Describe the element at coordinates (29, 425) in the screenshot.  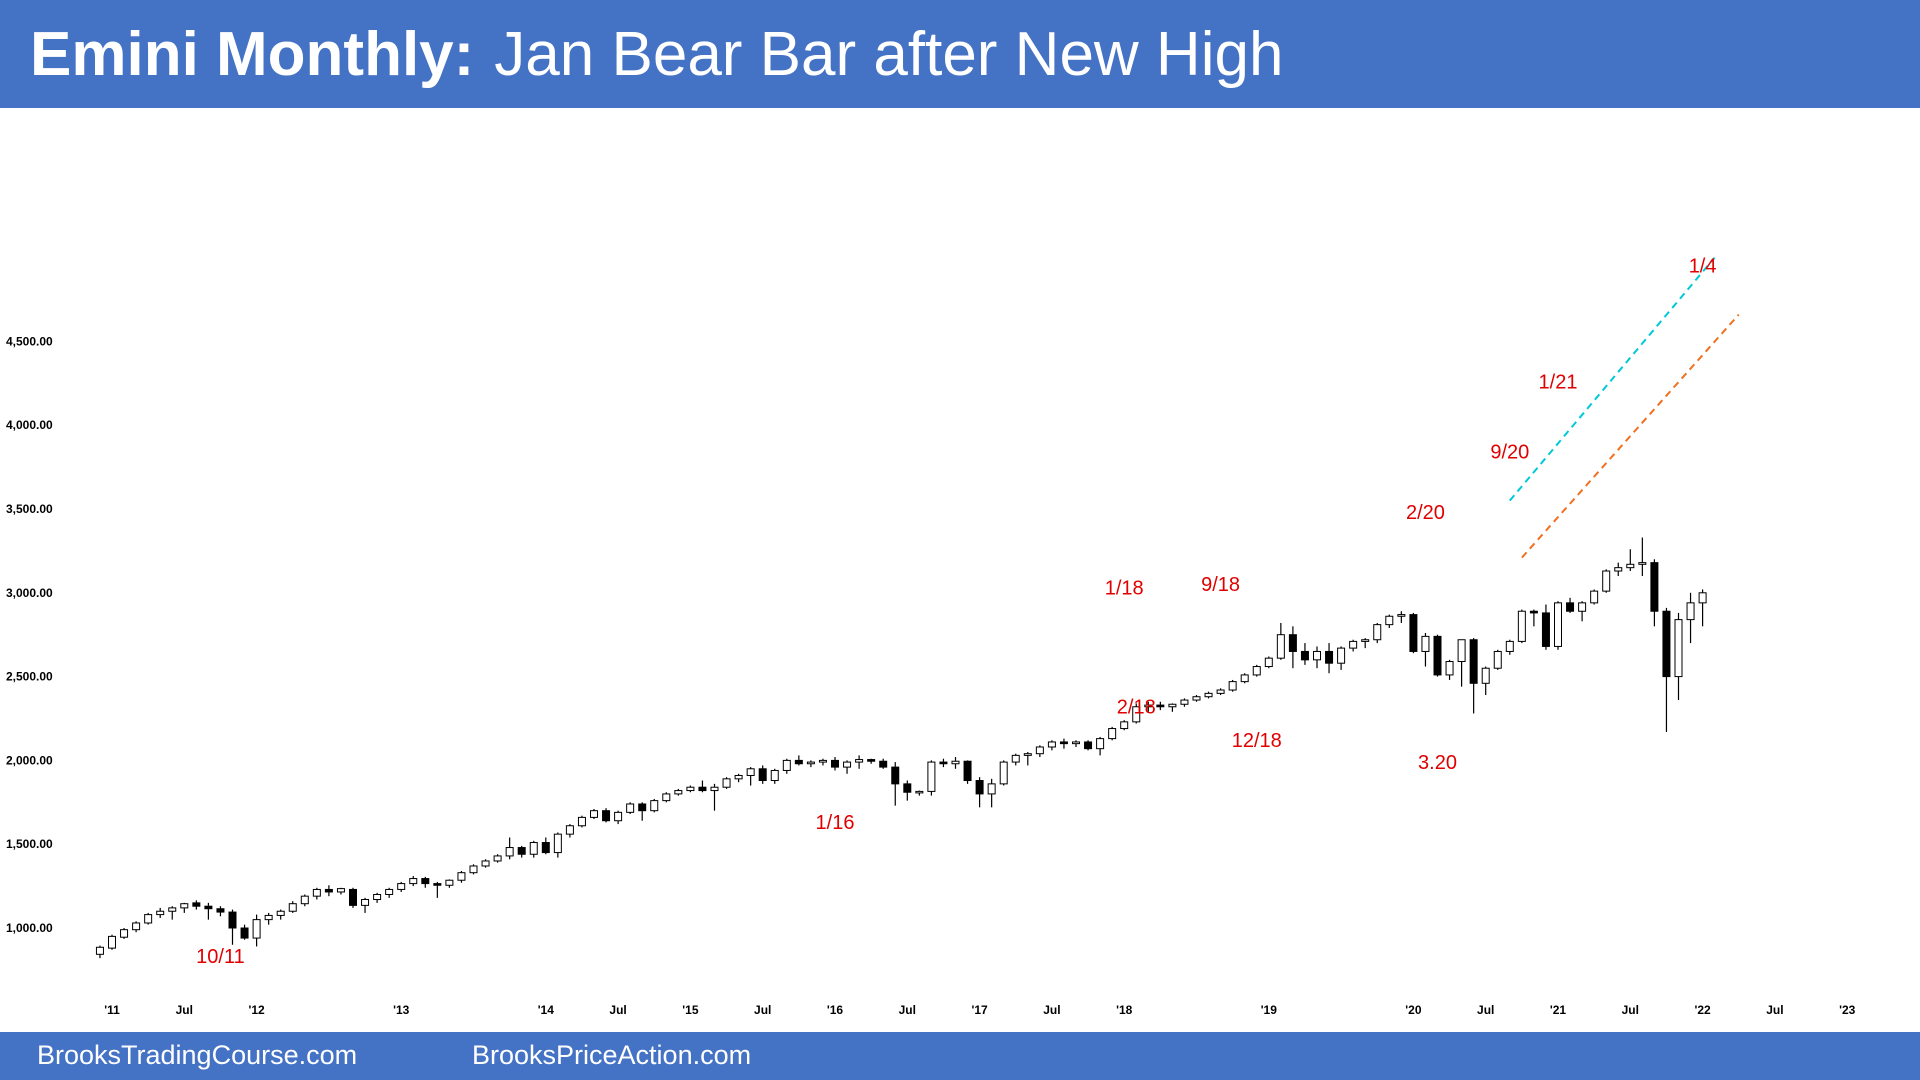
I see `y-tick-label: 4,000.00` at that location.